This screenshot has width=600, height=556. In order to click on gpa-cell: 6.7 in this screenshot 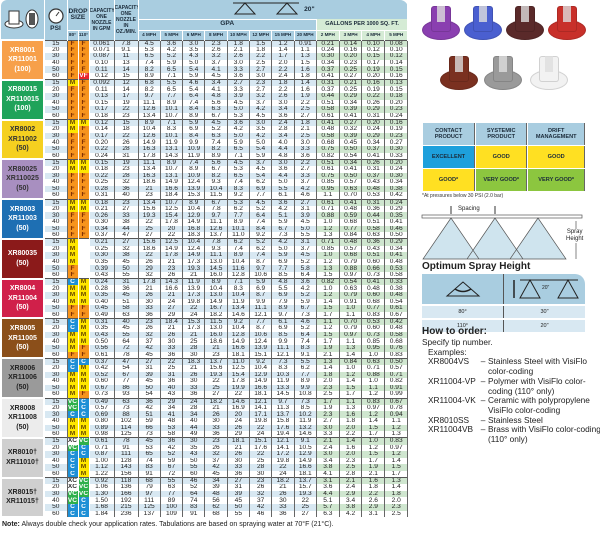, I will do `click(283, 229)`.